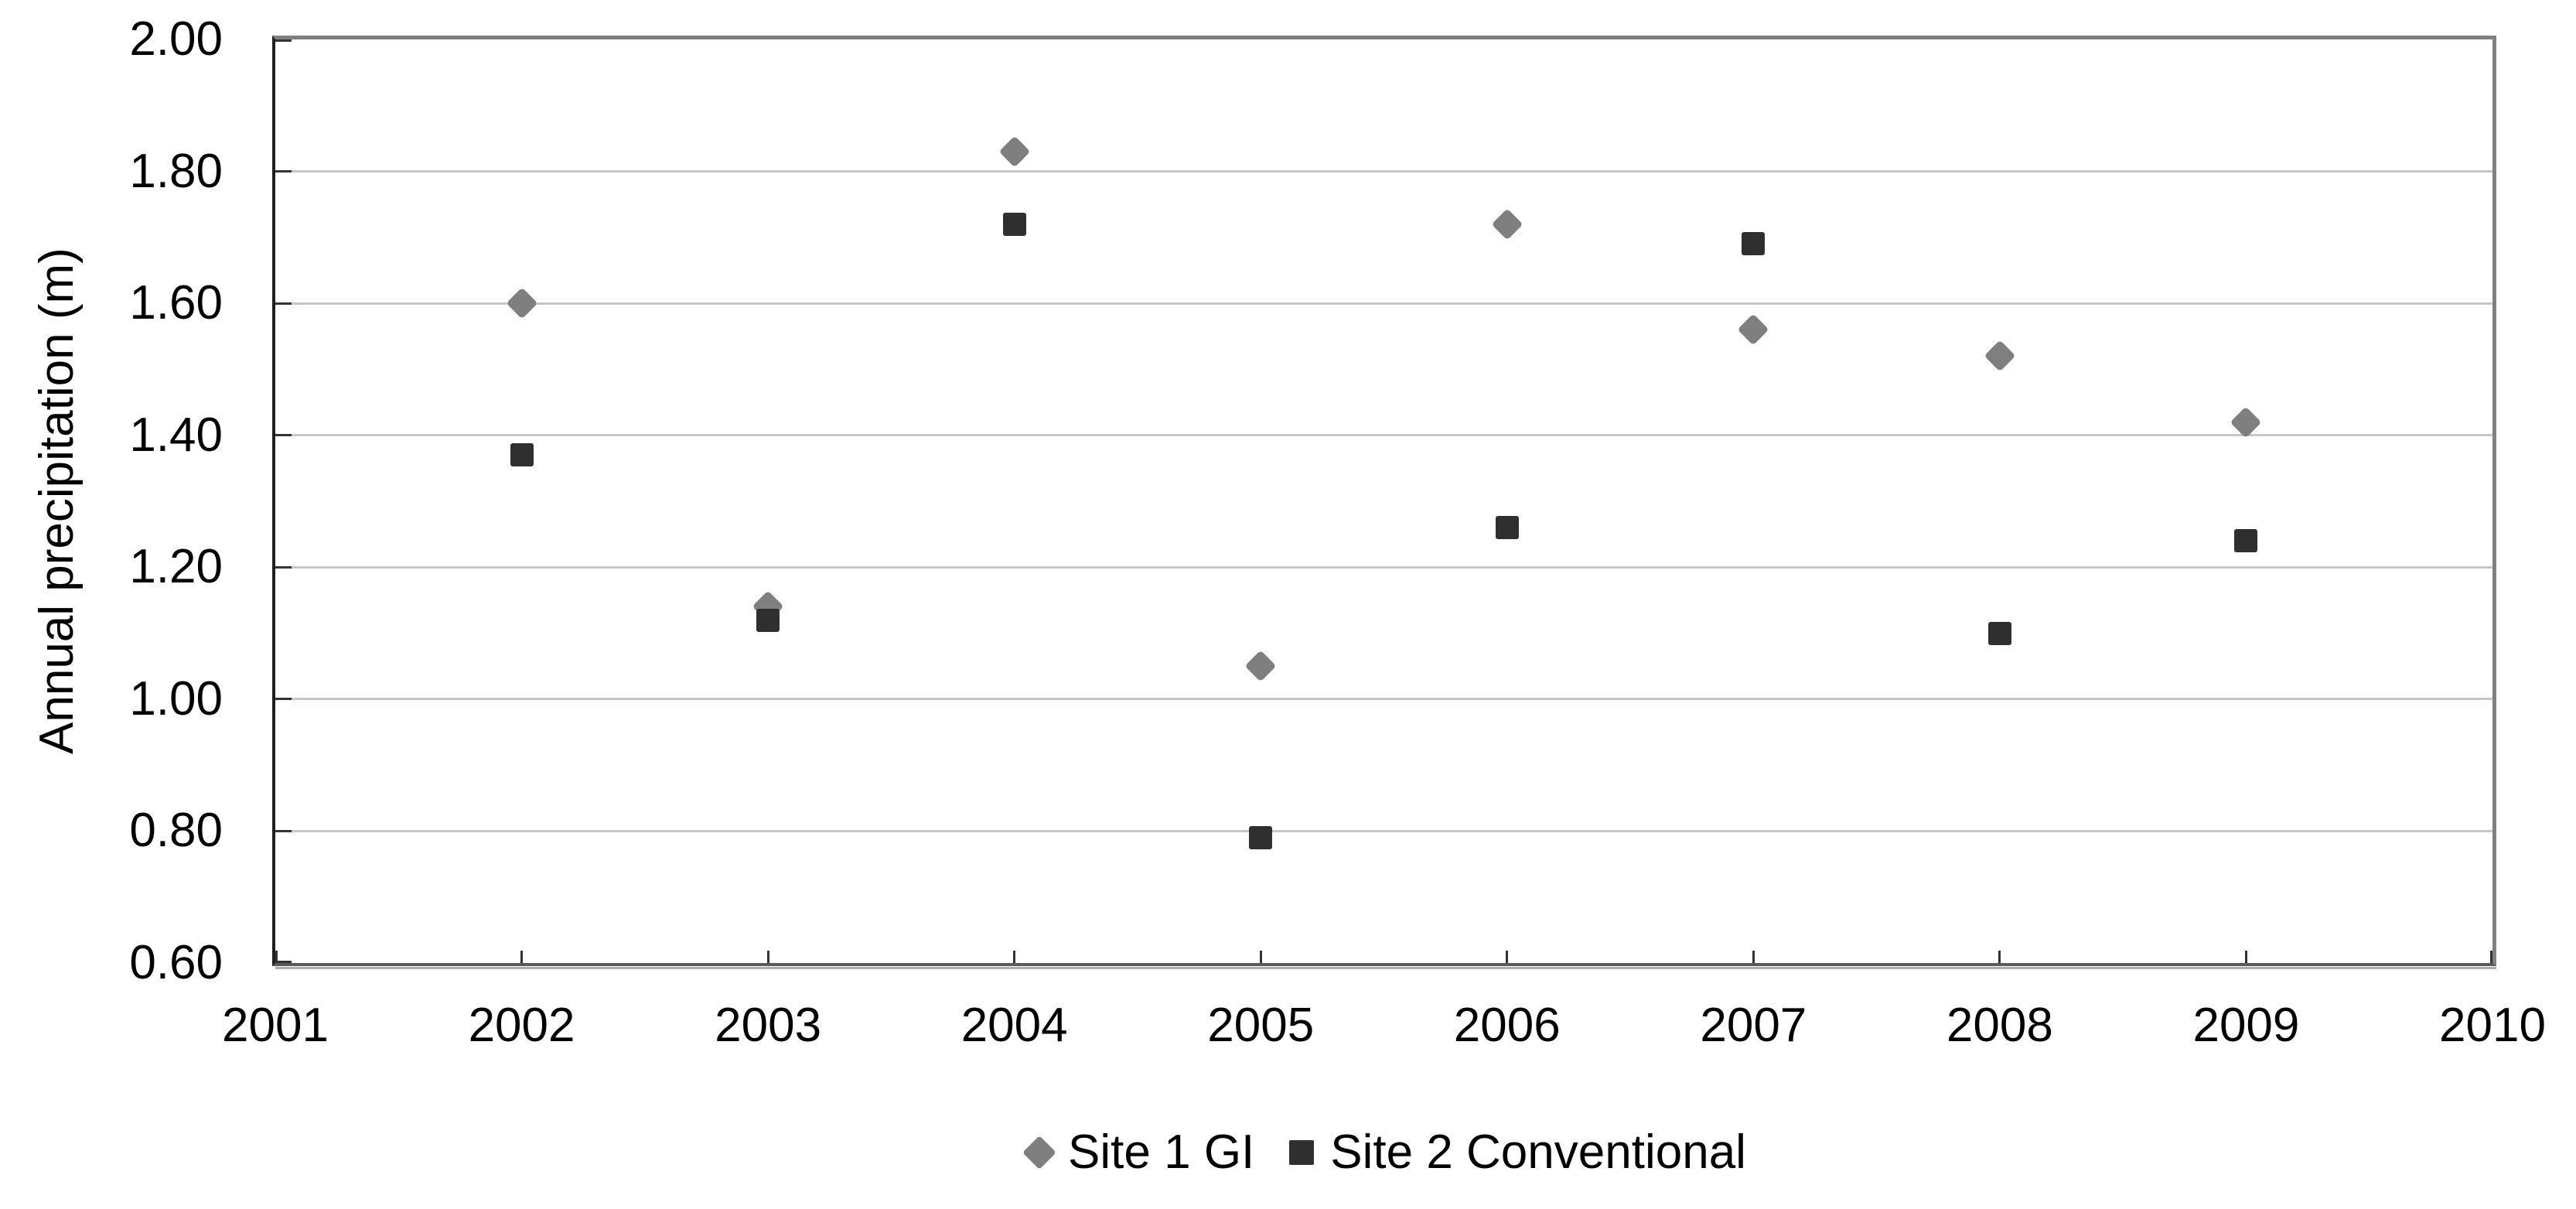 Image resolution: width=2576 pixels, height=1209 pixels. What do you see at coordinates (176, 39) in the screenshot?
I see `y-axis-label-2.00: 2.00` at bounding box center [176, 39].